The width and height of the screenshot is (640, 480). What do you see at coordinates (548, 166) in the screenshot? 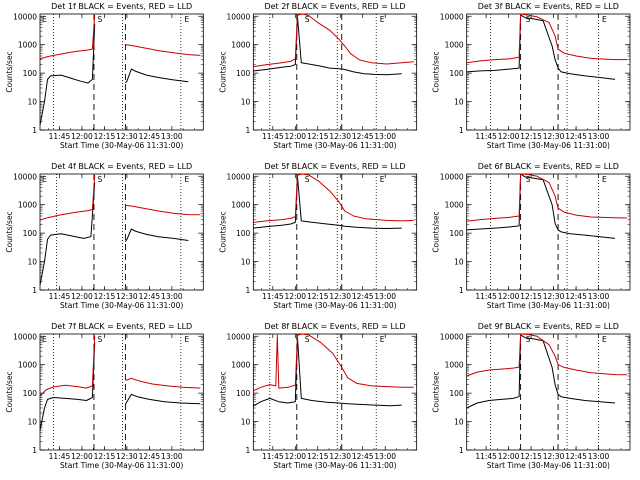
I see `chart-title: Det 6f BLACK = Events, RED = LLD` at bounding box center [548, 166].